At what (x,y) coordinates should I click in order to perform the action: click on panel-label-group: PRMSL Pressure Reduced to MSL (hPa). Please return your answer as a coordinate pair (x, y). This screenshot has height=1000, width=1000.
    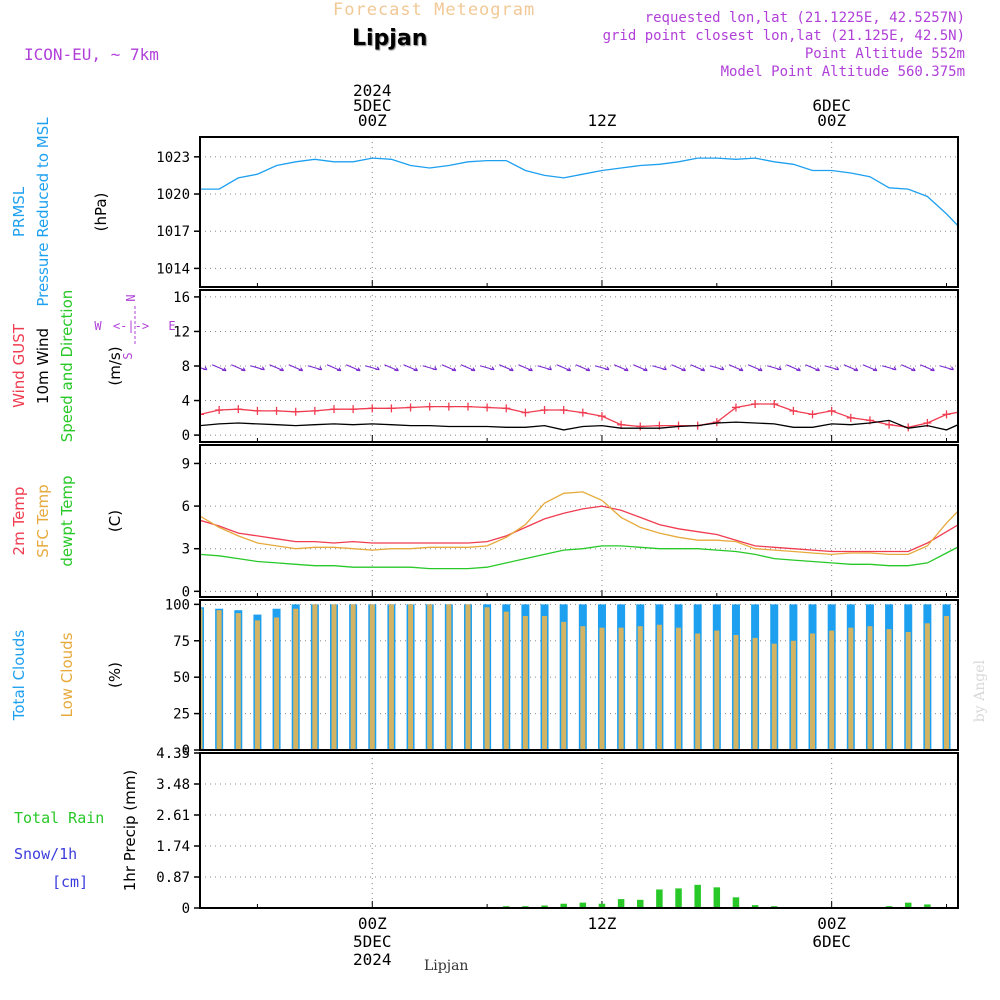
    Looking at the image, I should click on (60, 212).